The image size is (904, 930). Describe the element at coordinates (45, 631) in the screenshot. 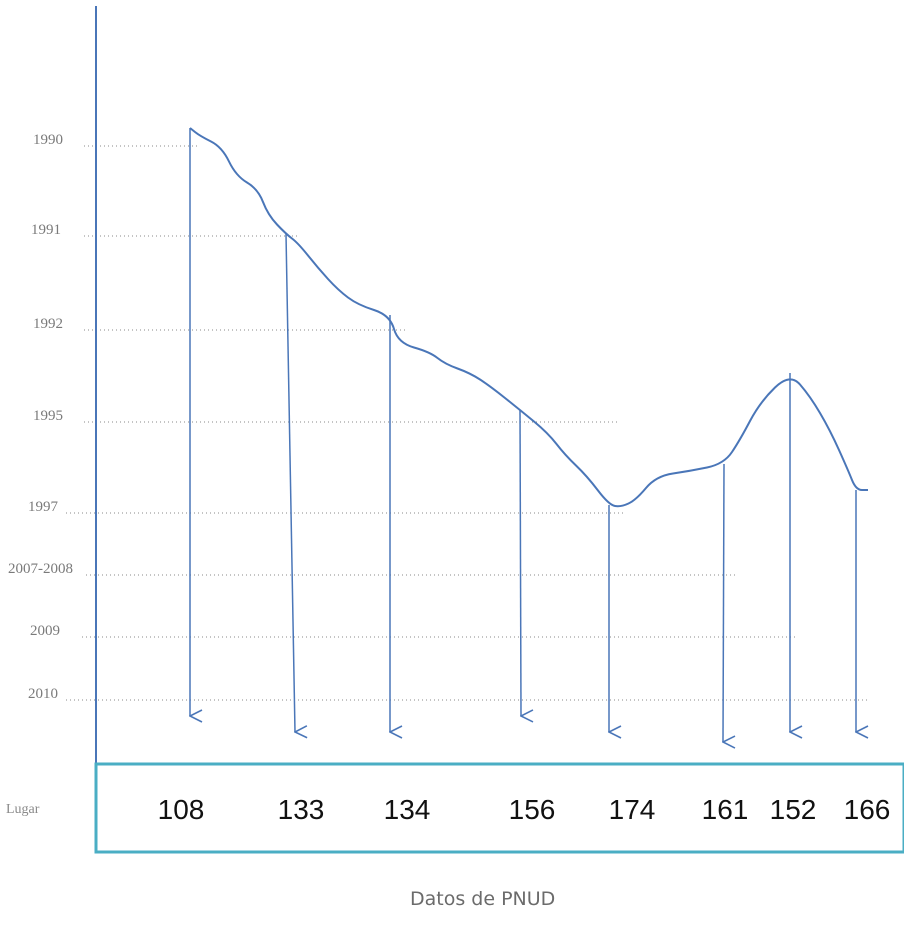

I see `year-label-6: 2009` at that location.